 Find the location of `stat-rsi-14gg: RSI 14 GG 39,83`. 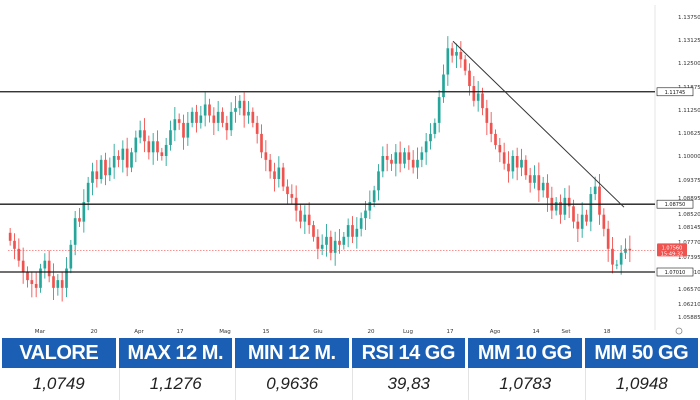

stat-rsi-14gg: RSI 14 GG 39,83 is located at coordinates (408, 369).